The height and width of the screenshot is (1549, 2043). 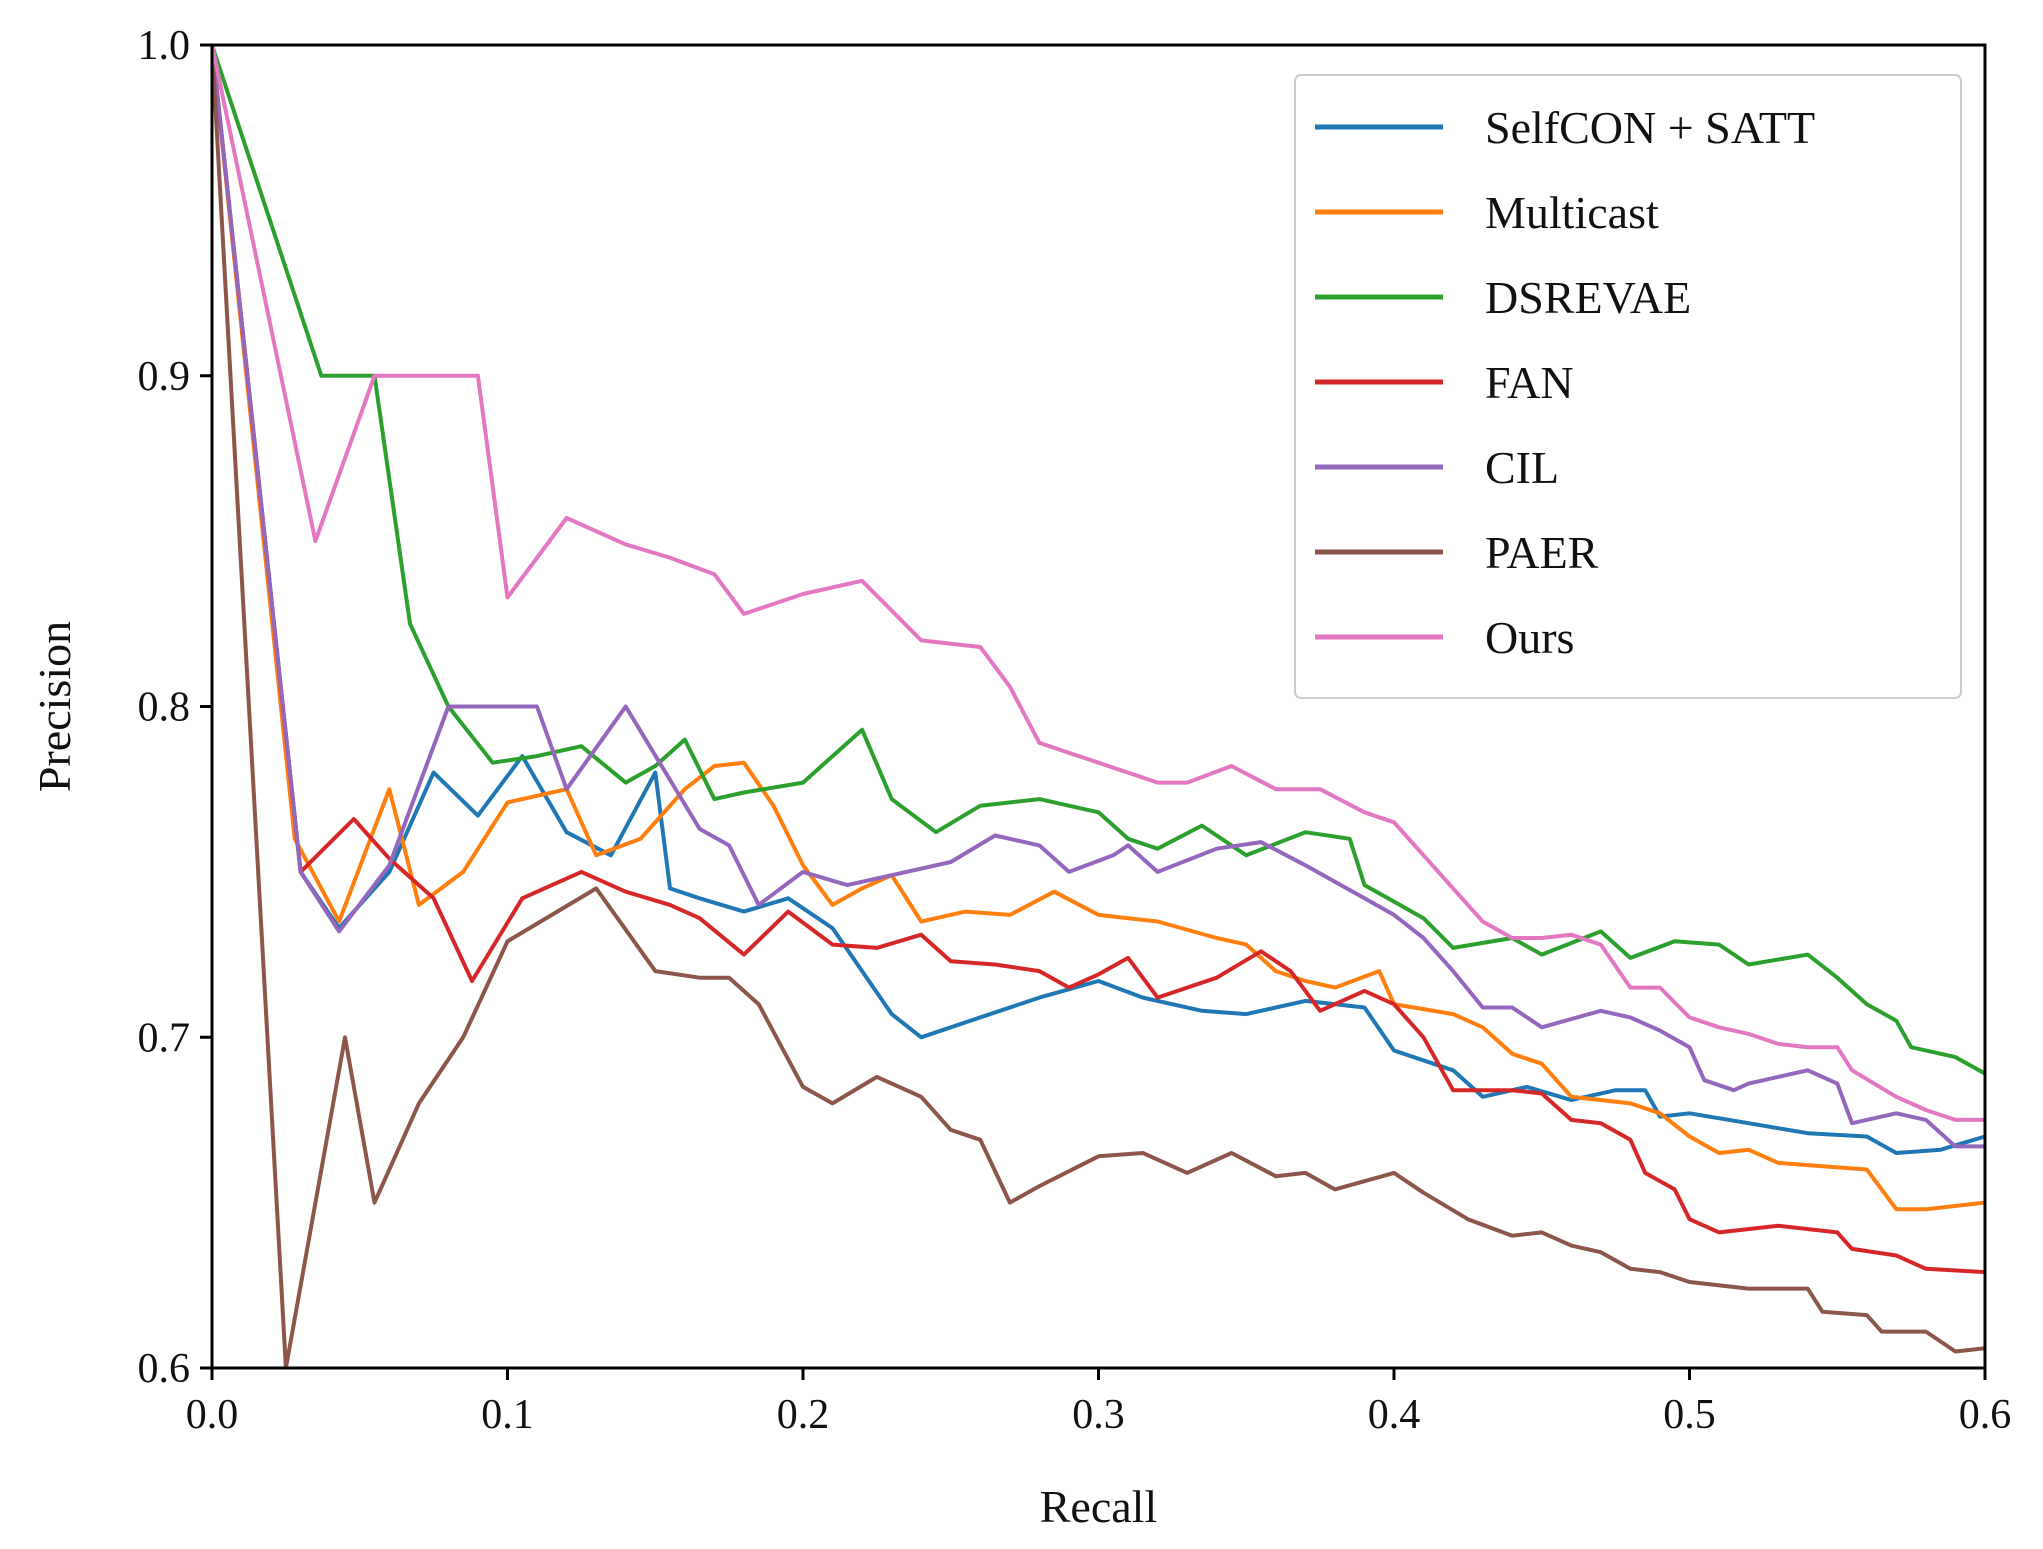 I want to click on legend-label: CIL, so click(x=1522, y=467).